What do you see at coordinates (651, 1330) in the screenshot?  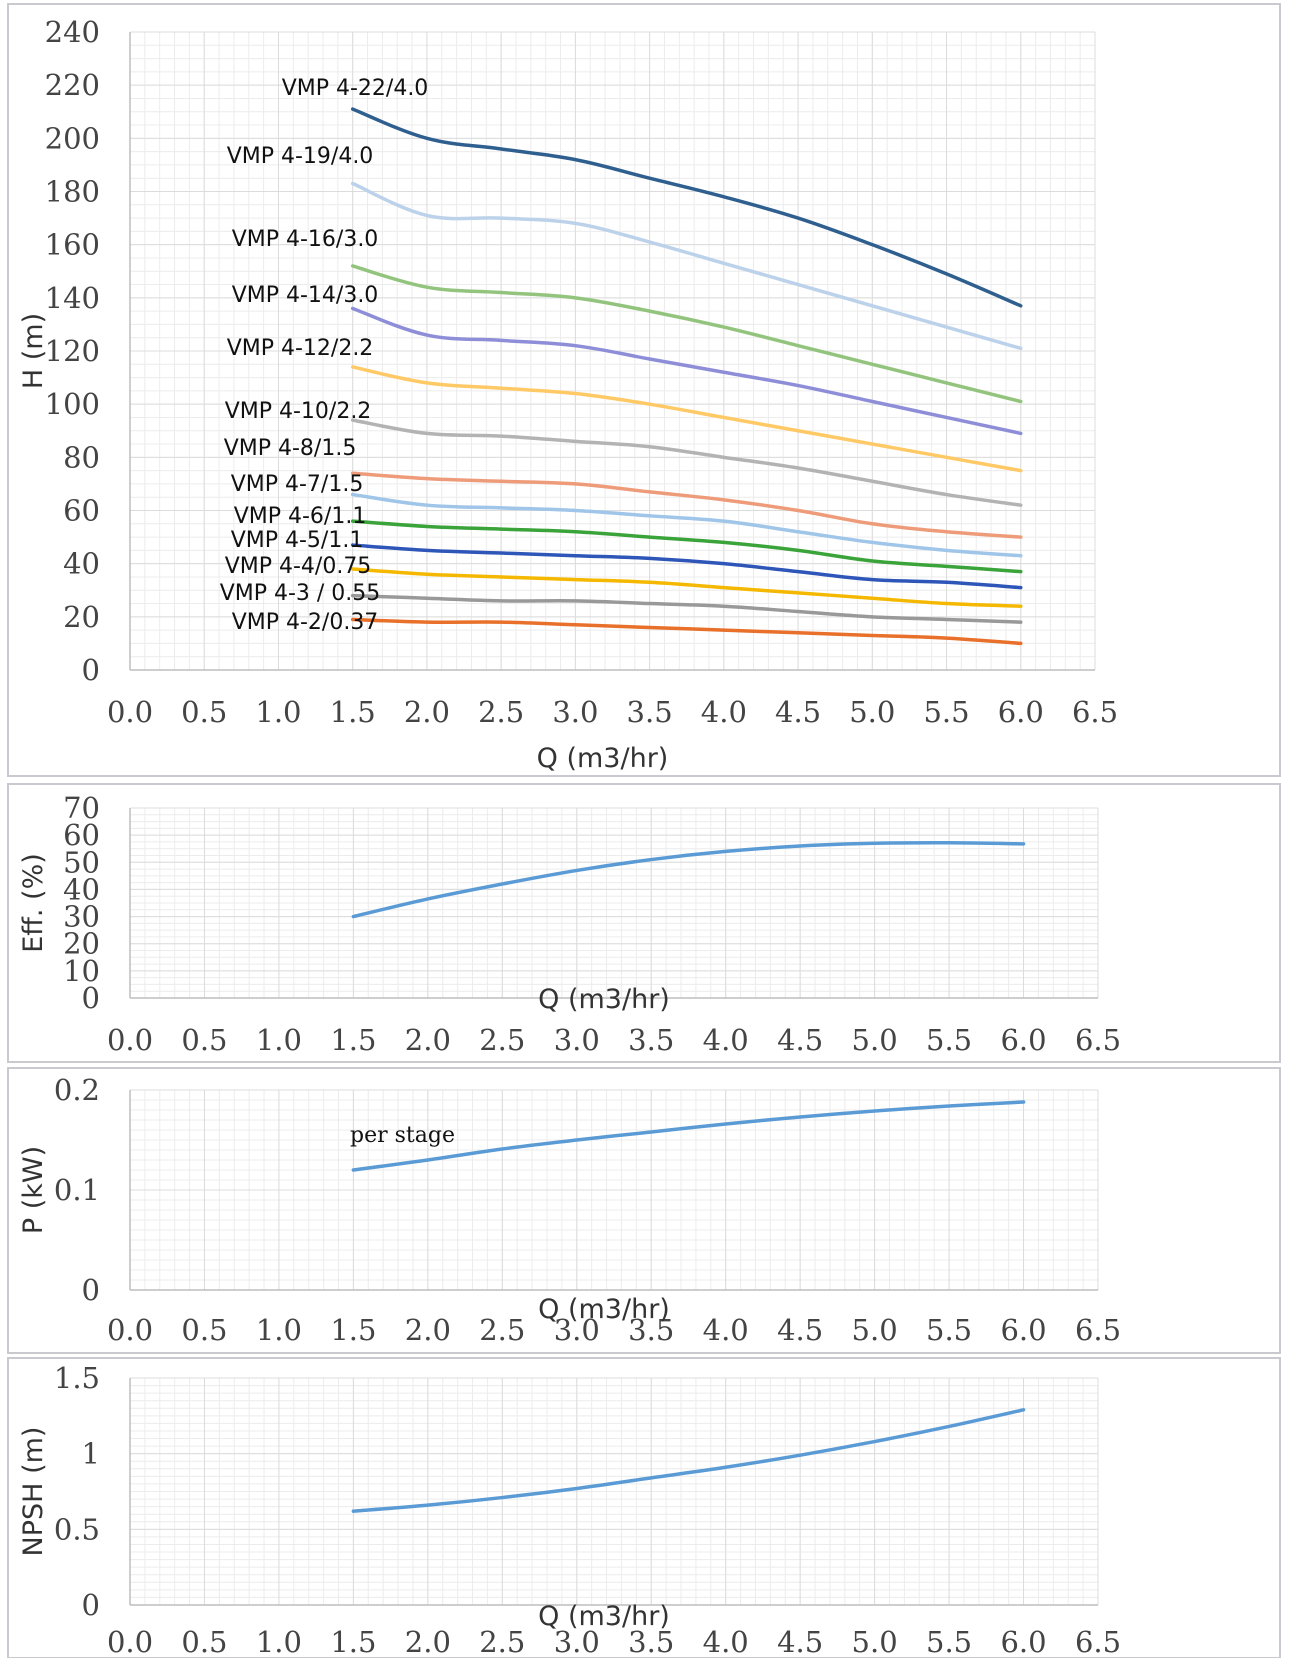 I see `power-x-tick-label: 3.5` at bounding box center [651, 1330].